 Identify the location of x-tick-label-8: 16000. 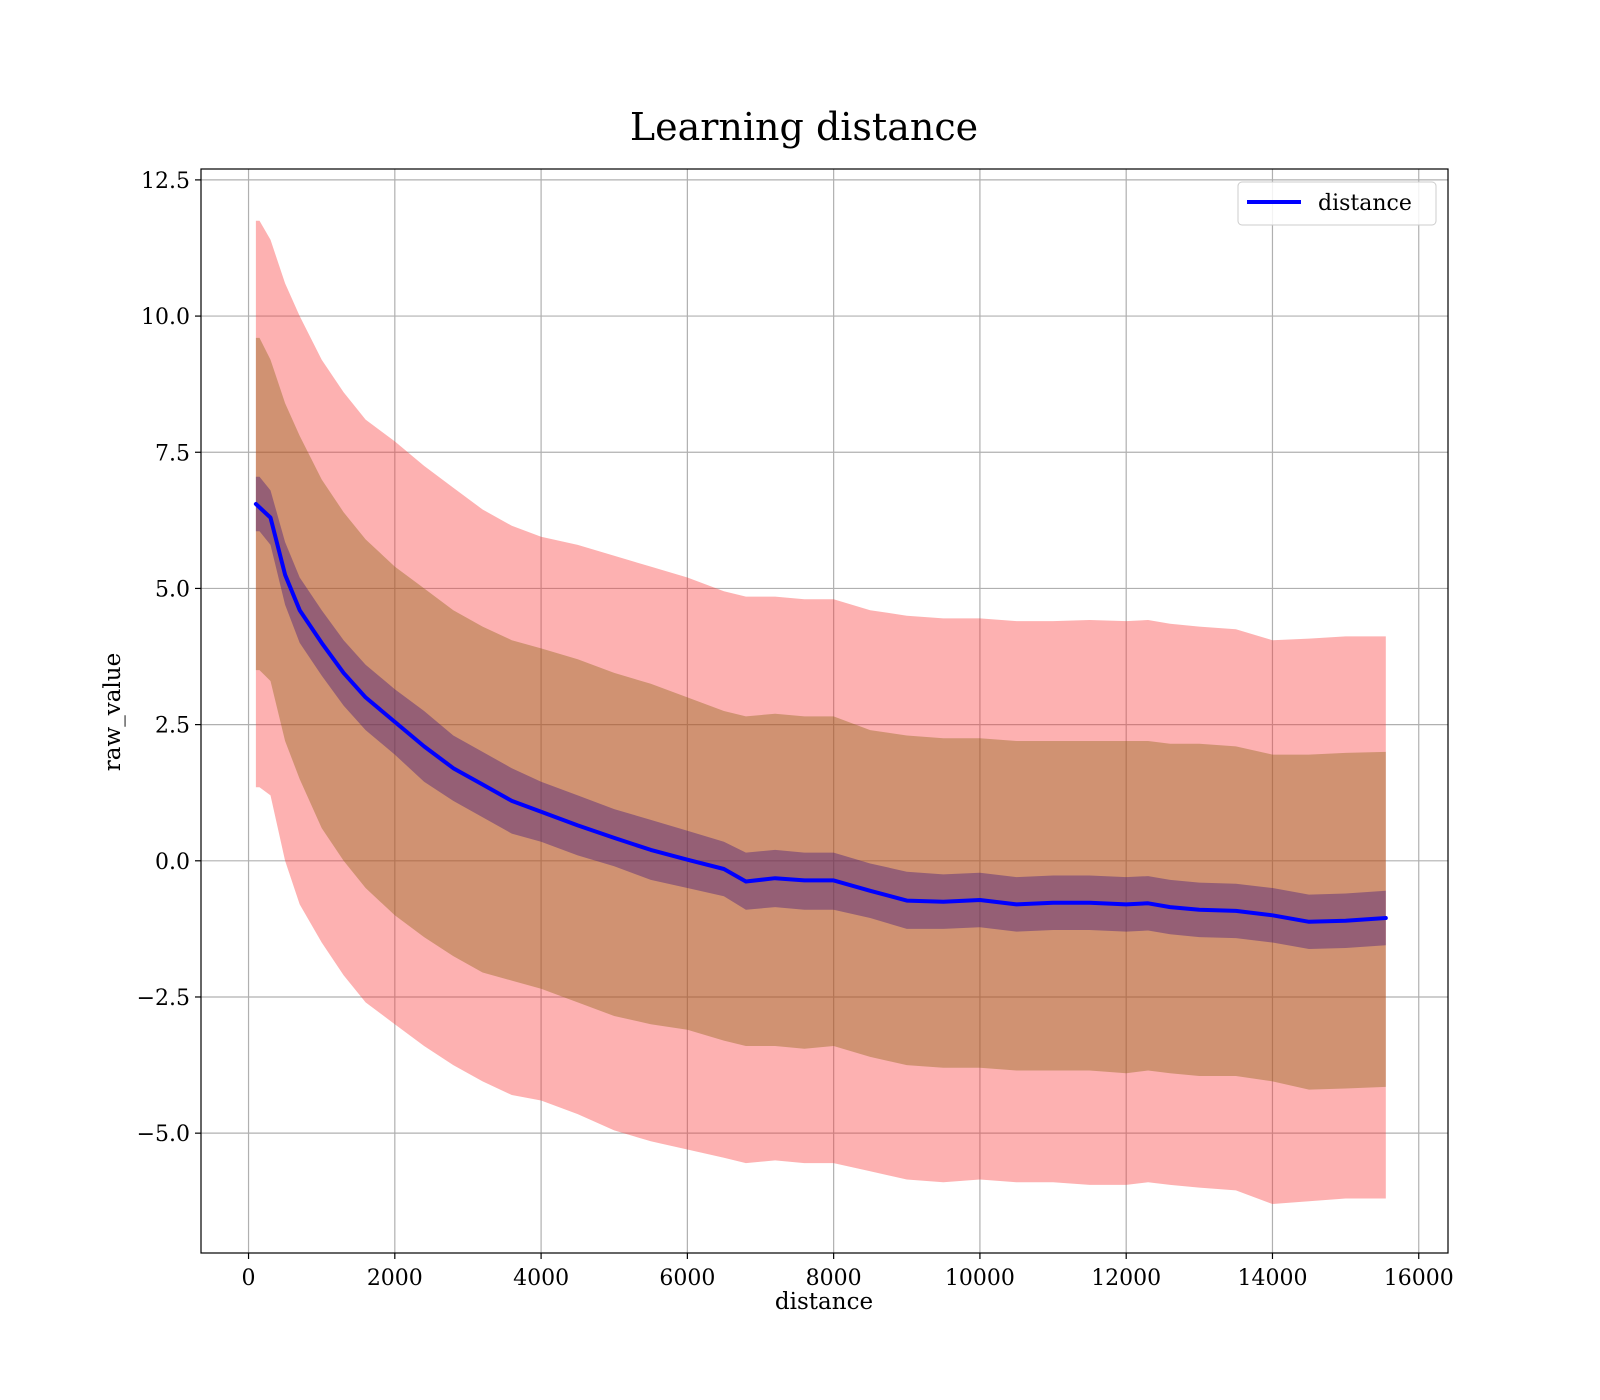
(1419, 1278).